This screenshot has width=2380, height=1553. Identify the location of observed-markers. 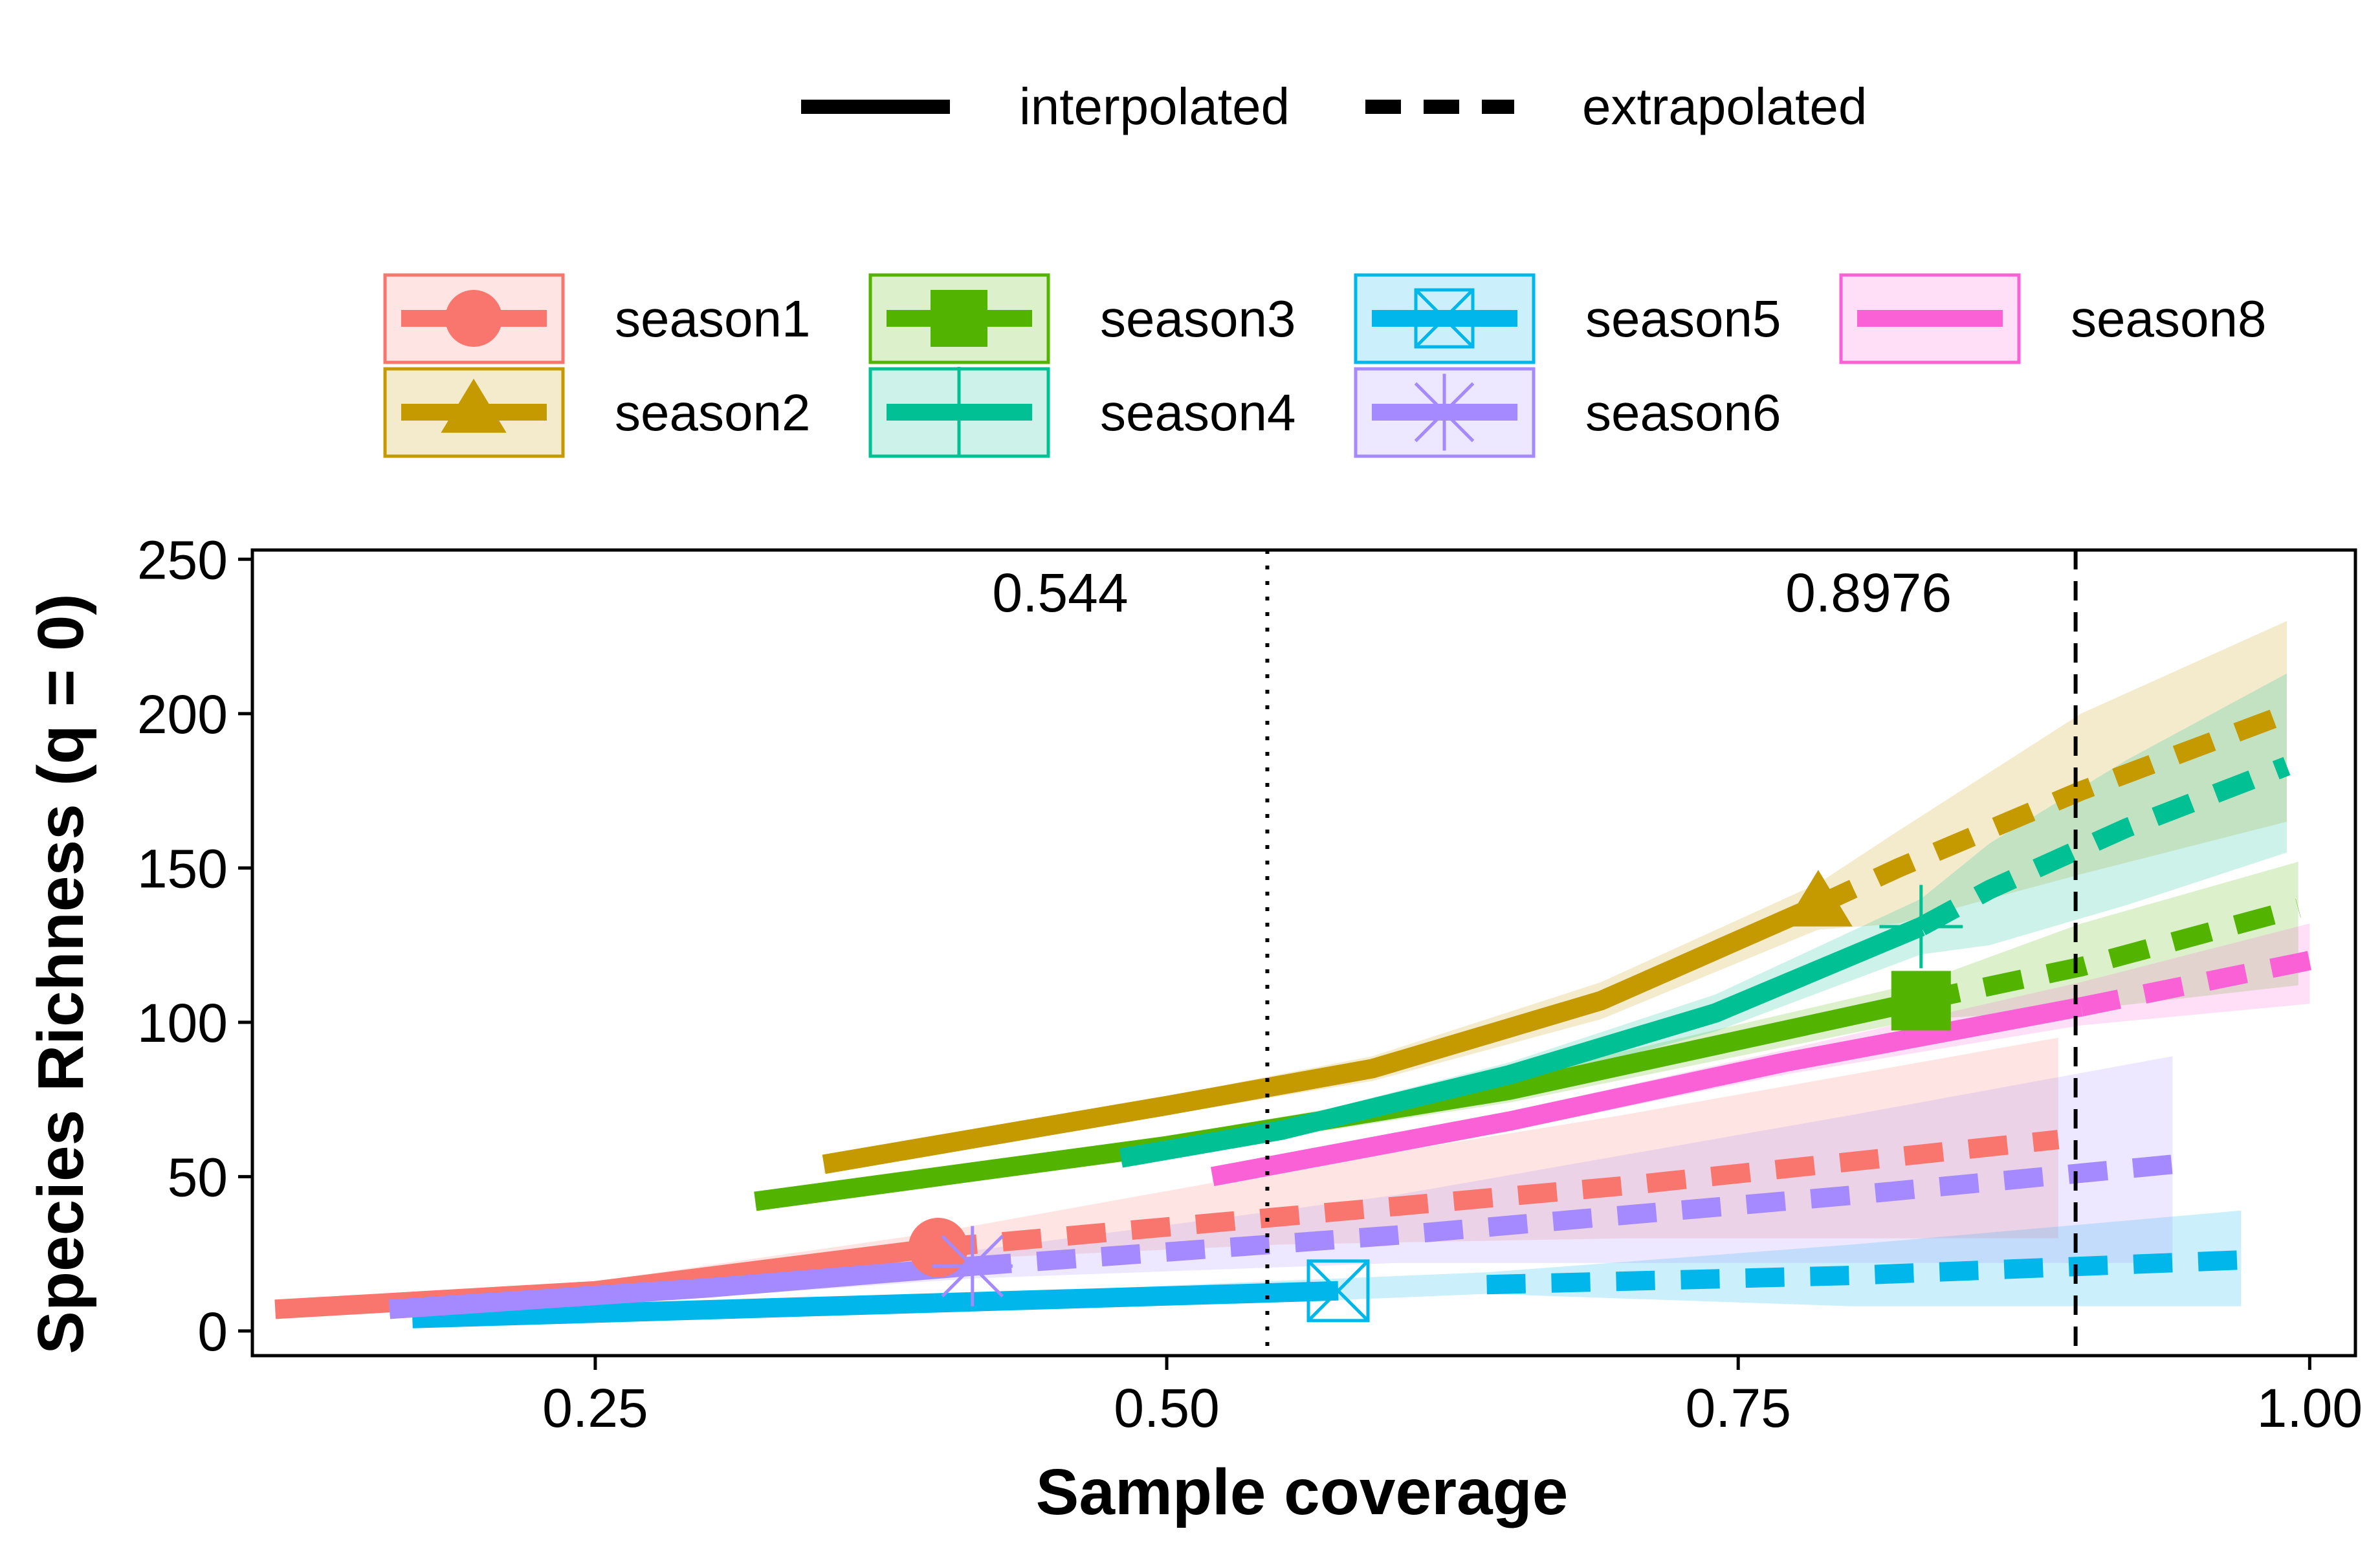
(1435, 1096).